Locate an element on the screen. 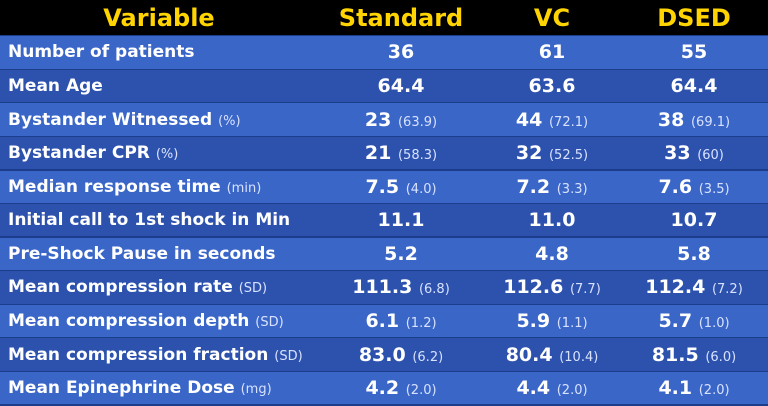 Image resolution: width=768 pixels, height=406 pixels. value-cell: 4.1 (2.0) is located at coordinates (694, 388).